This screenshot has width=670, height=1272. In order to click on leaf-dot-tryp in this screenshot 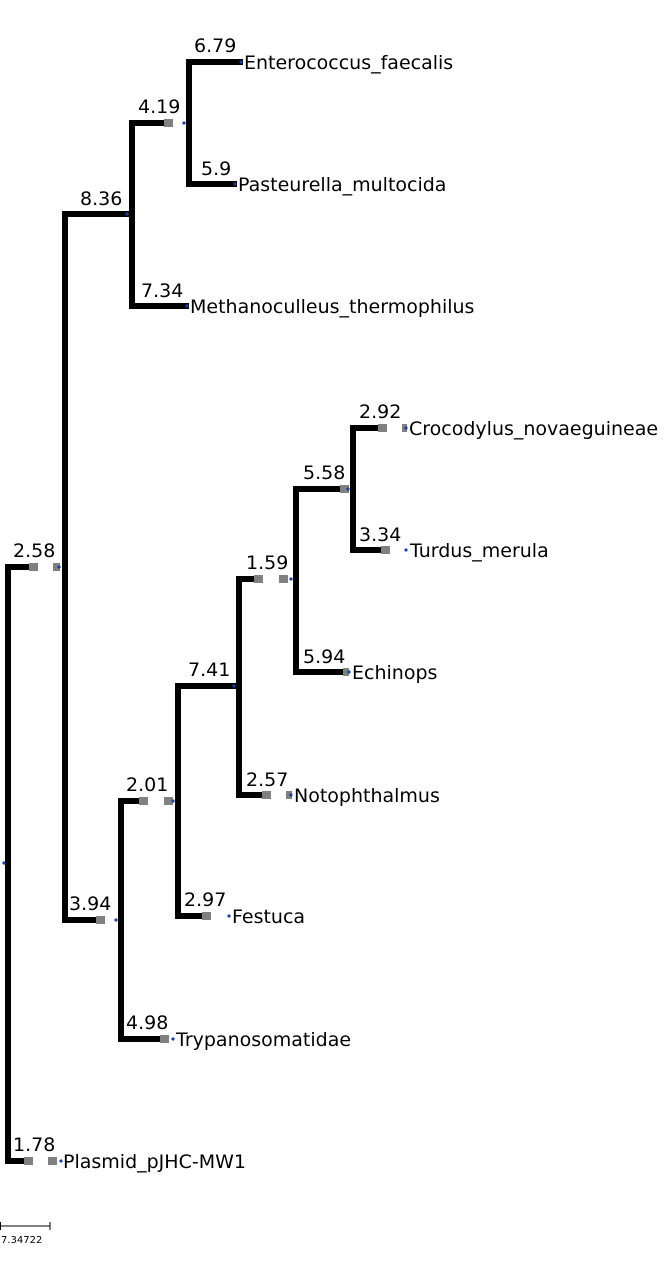, I will do `click(173, 1039)`.